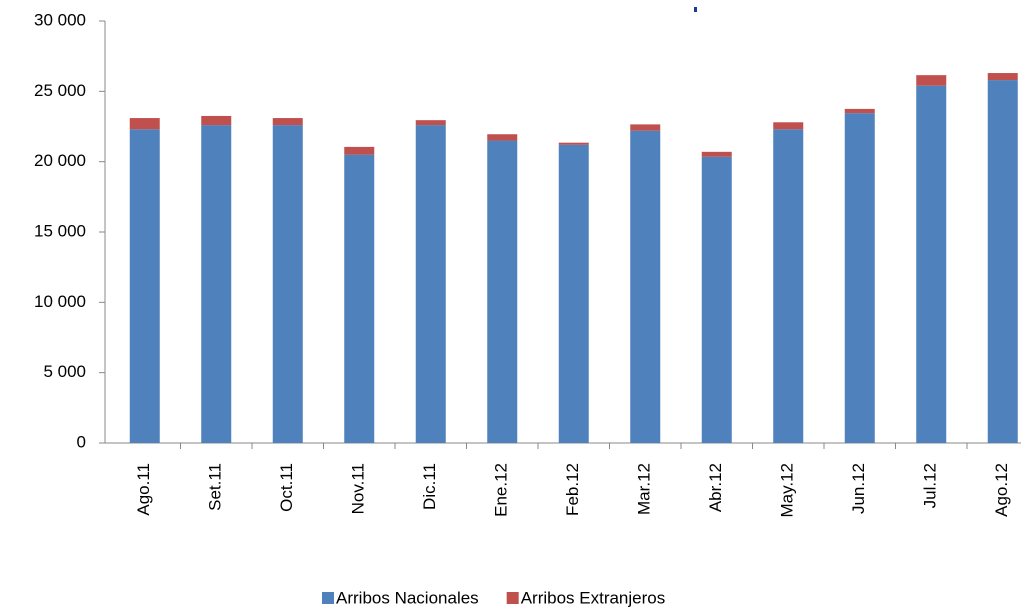 Image resolution: width=1021 pixels, height=610 pixels. What do you see at coordinates (644, 489) in the screenshot?
I see `x-tick-label: Mar.12` at bounding box center [644, 489].